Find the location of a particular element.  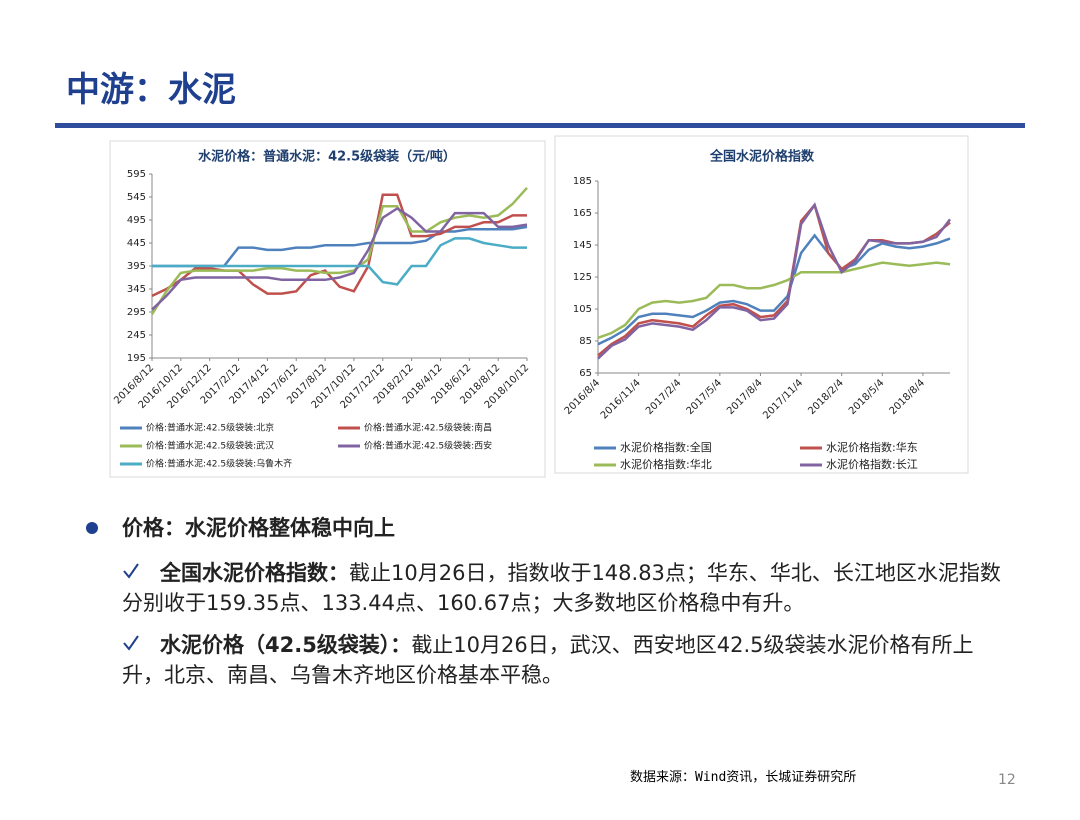

legend-label: 价格:普通水泥:42.5级袋装:武汉 is located at coordinates (210, 446).